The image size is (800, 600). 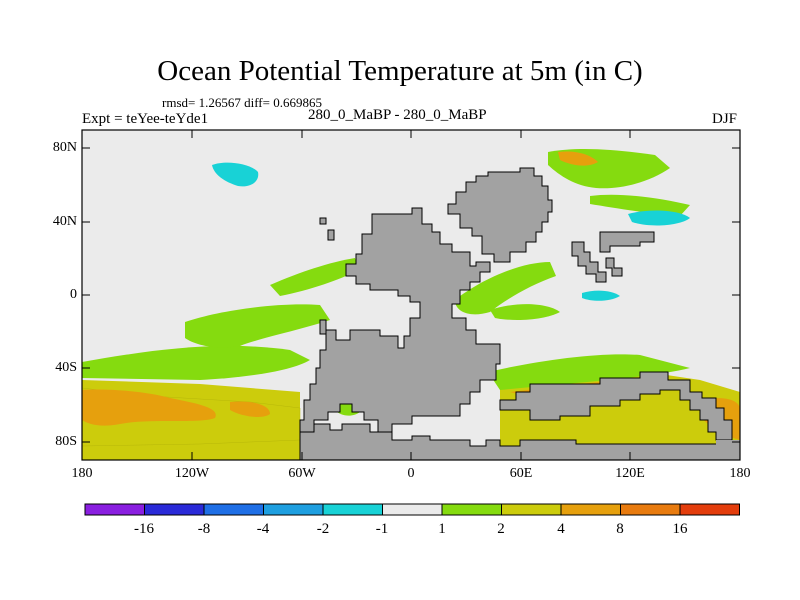 What do you see at coordinates (589, 372) in the screenshot?
I see `anomaly-southern-indian-fringe` at bounding box center [589, 372].